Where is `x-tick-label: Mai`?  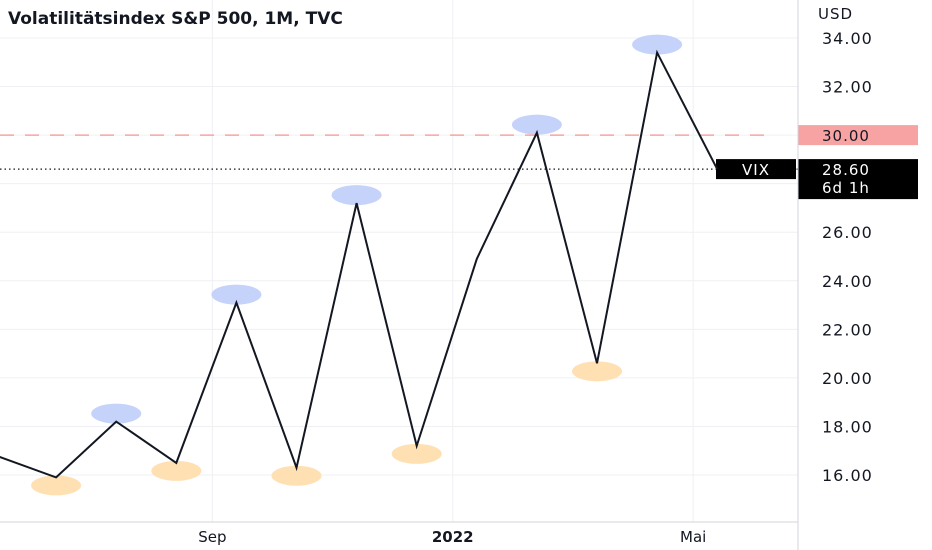 x-tick-label: Mai is located at coordinates (693, 537).